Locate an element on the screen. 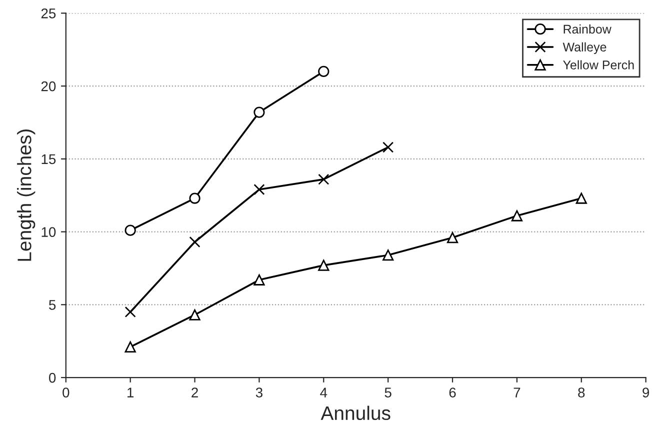 This screenshot has height=439, width=659. x-tick-label: 1 is located at coordinates (131, 393).